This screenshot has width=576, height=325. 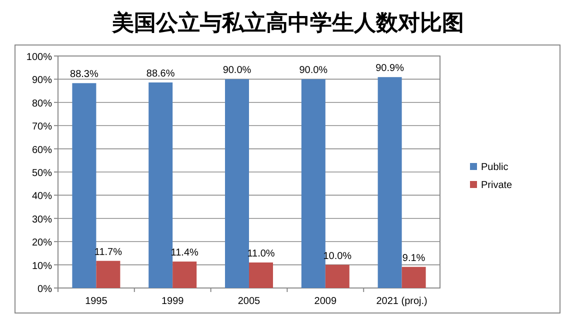 What do you see at coordinates (84, 74) in the screenshot?
I see `data-label: 88.3%` at bounding box center [84, 74].